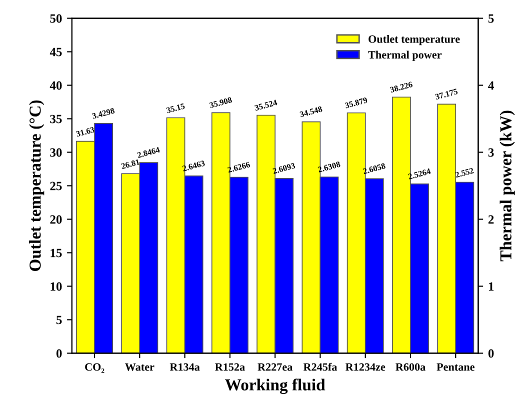 The image size is (529, 406). What do you see at coordinates (356, 102) in the screenshot?
I see `data-label: 35.879` at bounding box center [356, 102].